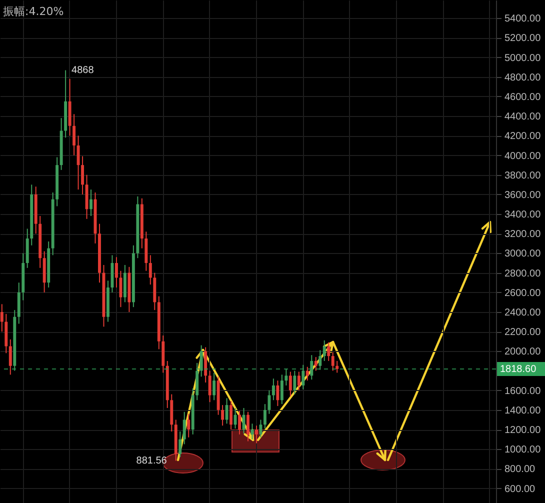 The image size is (545, 503). What do you see at coordinates (523, 215) in the screenshot?
I see `y-tick-label: 3400.00` at bounding box center [523, 215].